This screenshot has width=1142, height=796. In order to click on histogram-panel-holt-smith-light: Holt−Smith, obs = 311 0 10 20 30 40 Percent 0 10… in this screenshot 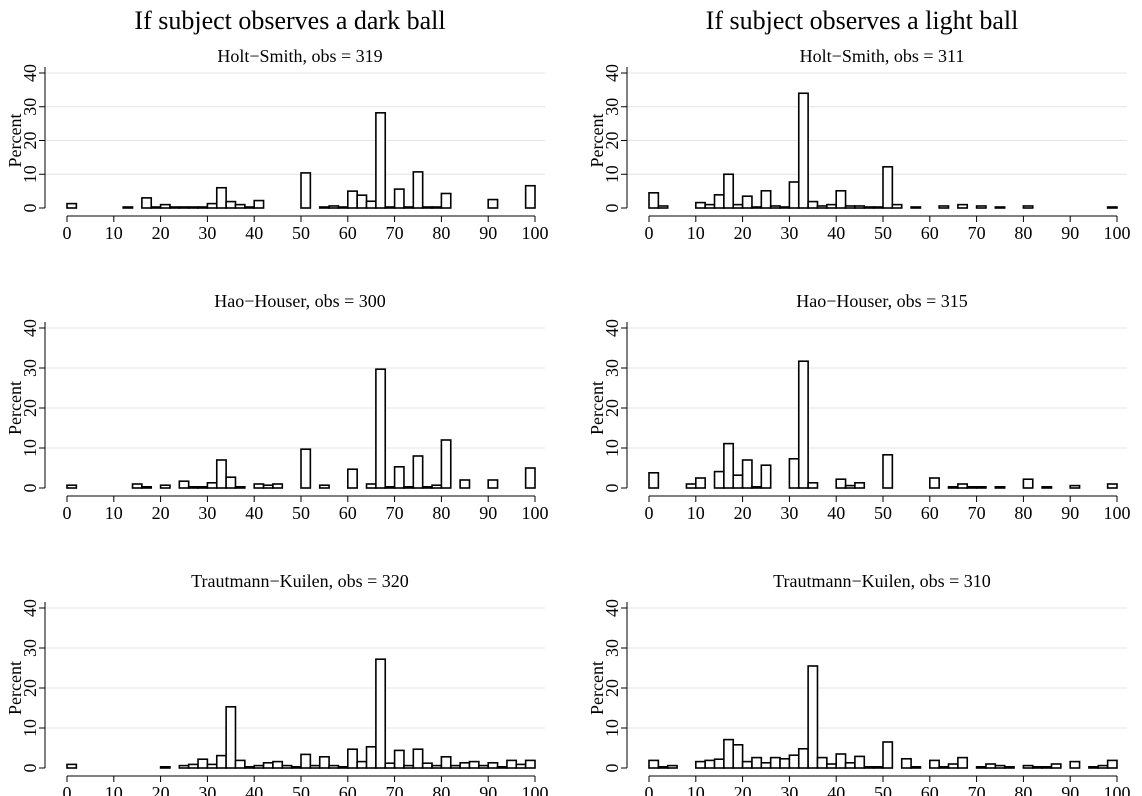, I will do `click(859, 144)`.